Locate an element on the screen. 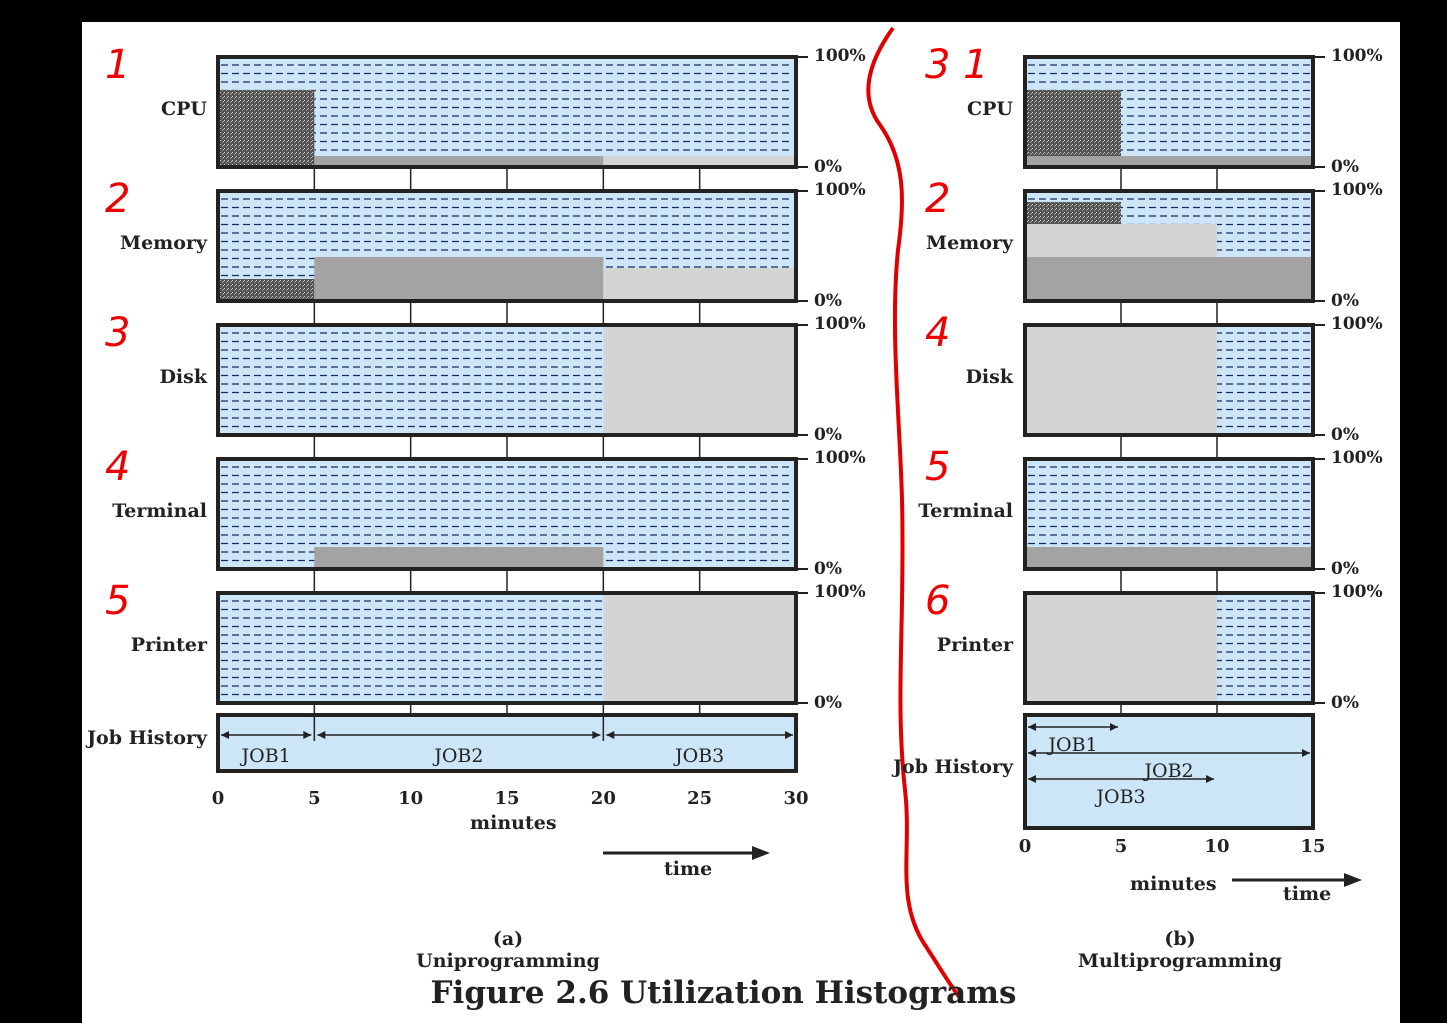 This screenshot has height=1023, width=1447. panel-b-job-label-job2: JOB2 is located at coordinates (1169, 771).